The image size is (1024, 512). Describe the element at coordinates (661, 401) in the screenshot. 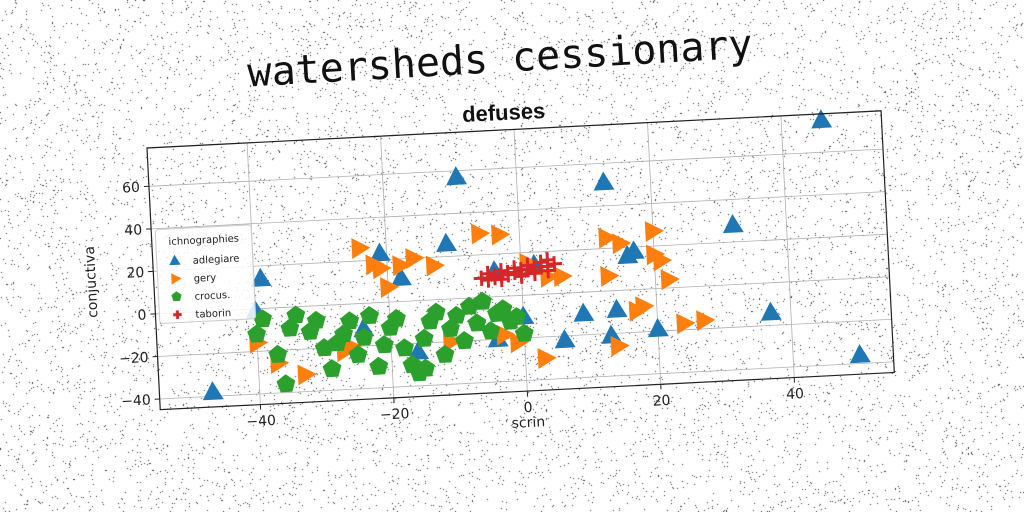

I see `x-tick-label: 20` at that location.